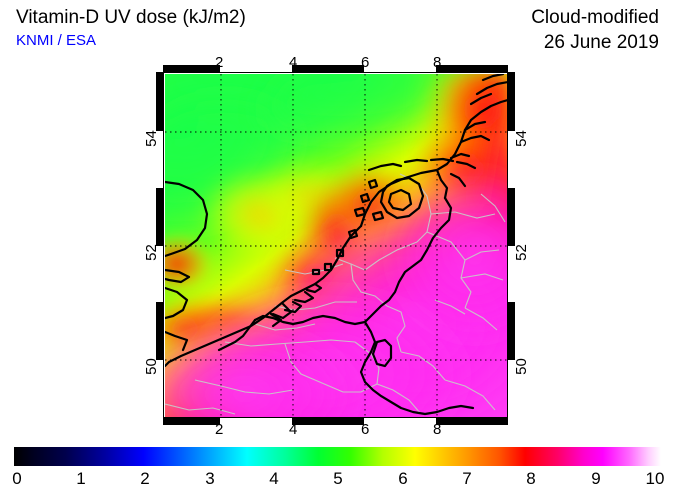 This screenshot has width=675, height=491. I want to click on colorbar-tick-6: 6, so click(403, 478).